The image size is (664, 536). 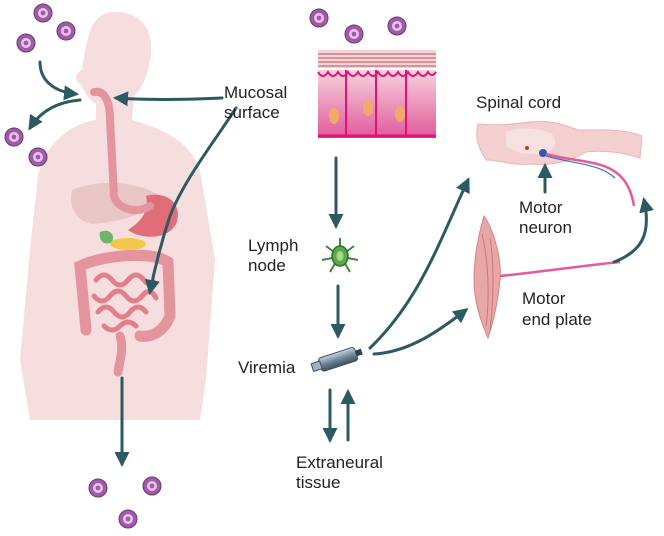 I want to click on lymph-node-label: Lymph node, so click(x=275, y=255).